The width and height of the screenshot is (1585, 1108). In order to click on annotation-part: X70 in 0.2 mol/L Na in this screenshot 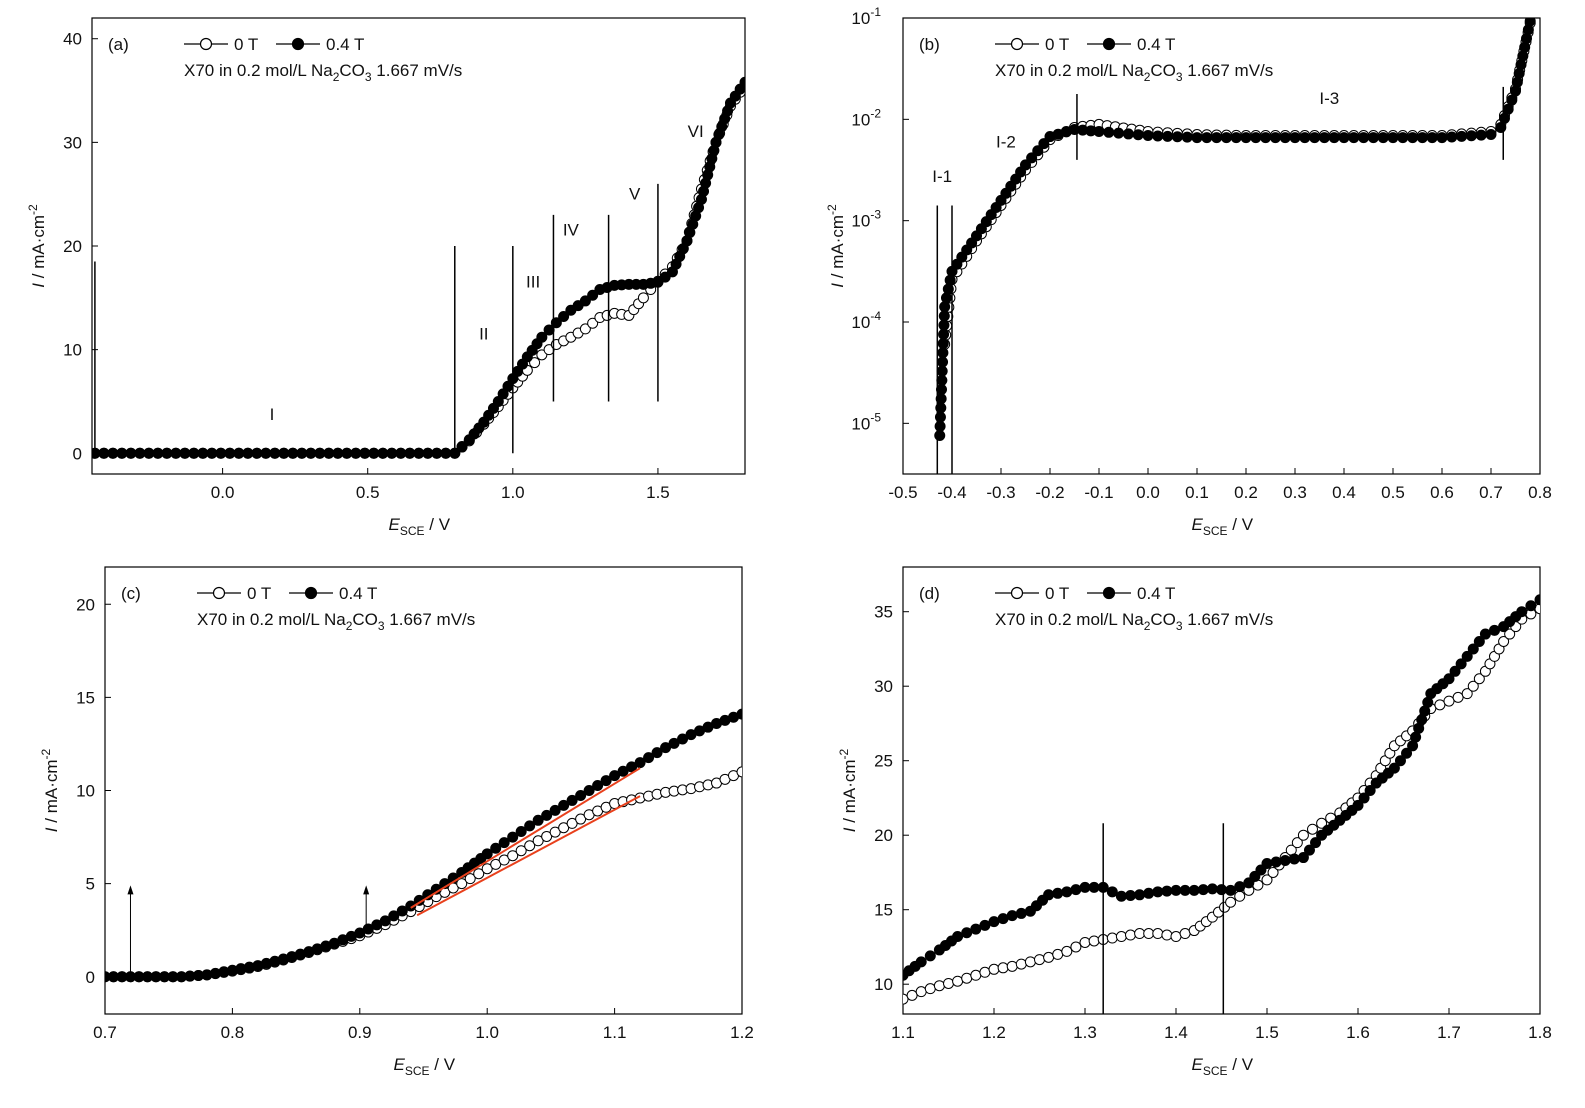, I will do `click(1069, 619)`.